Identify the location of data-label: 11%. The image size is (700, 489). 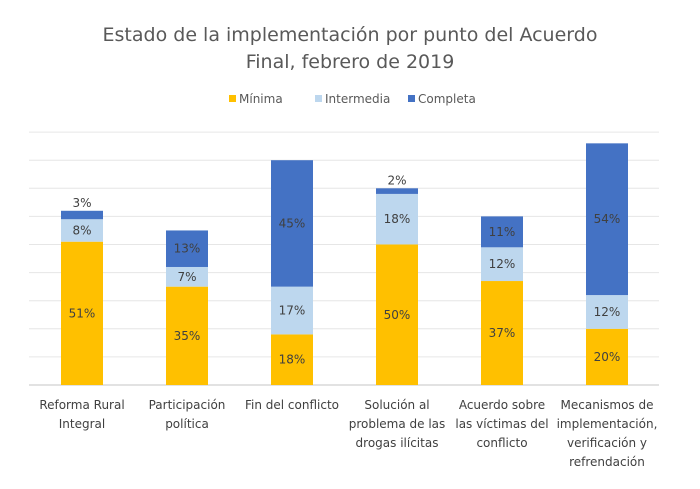
(502, 232).